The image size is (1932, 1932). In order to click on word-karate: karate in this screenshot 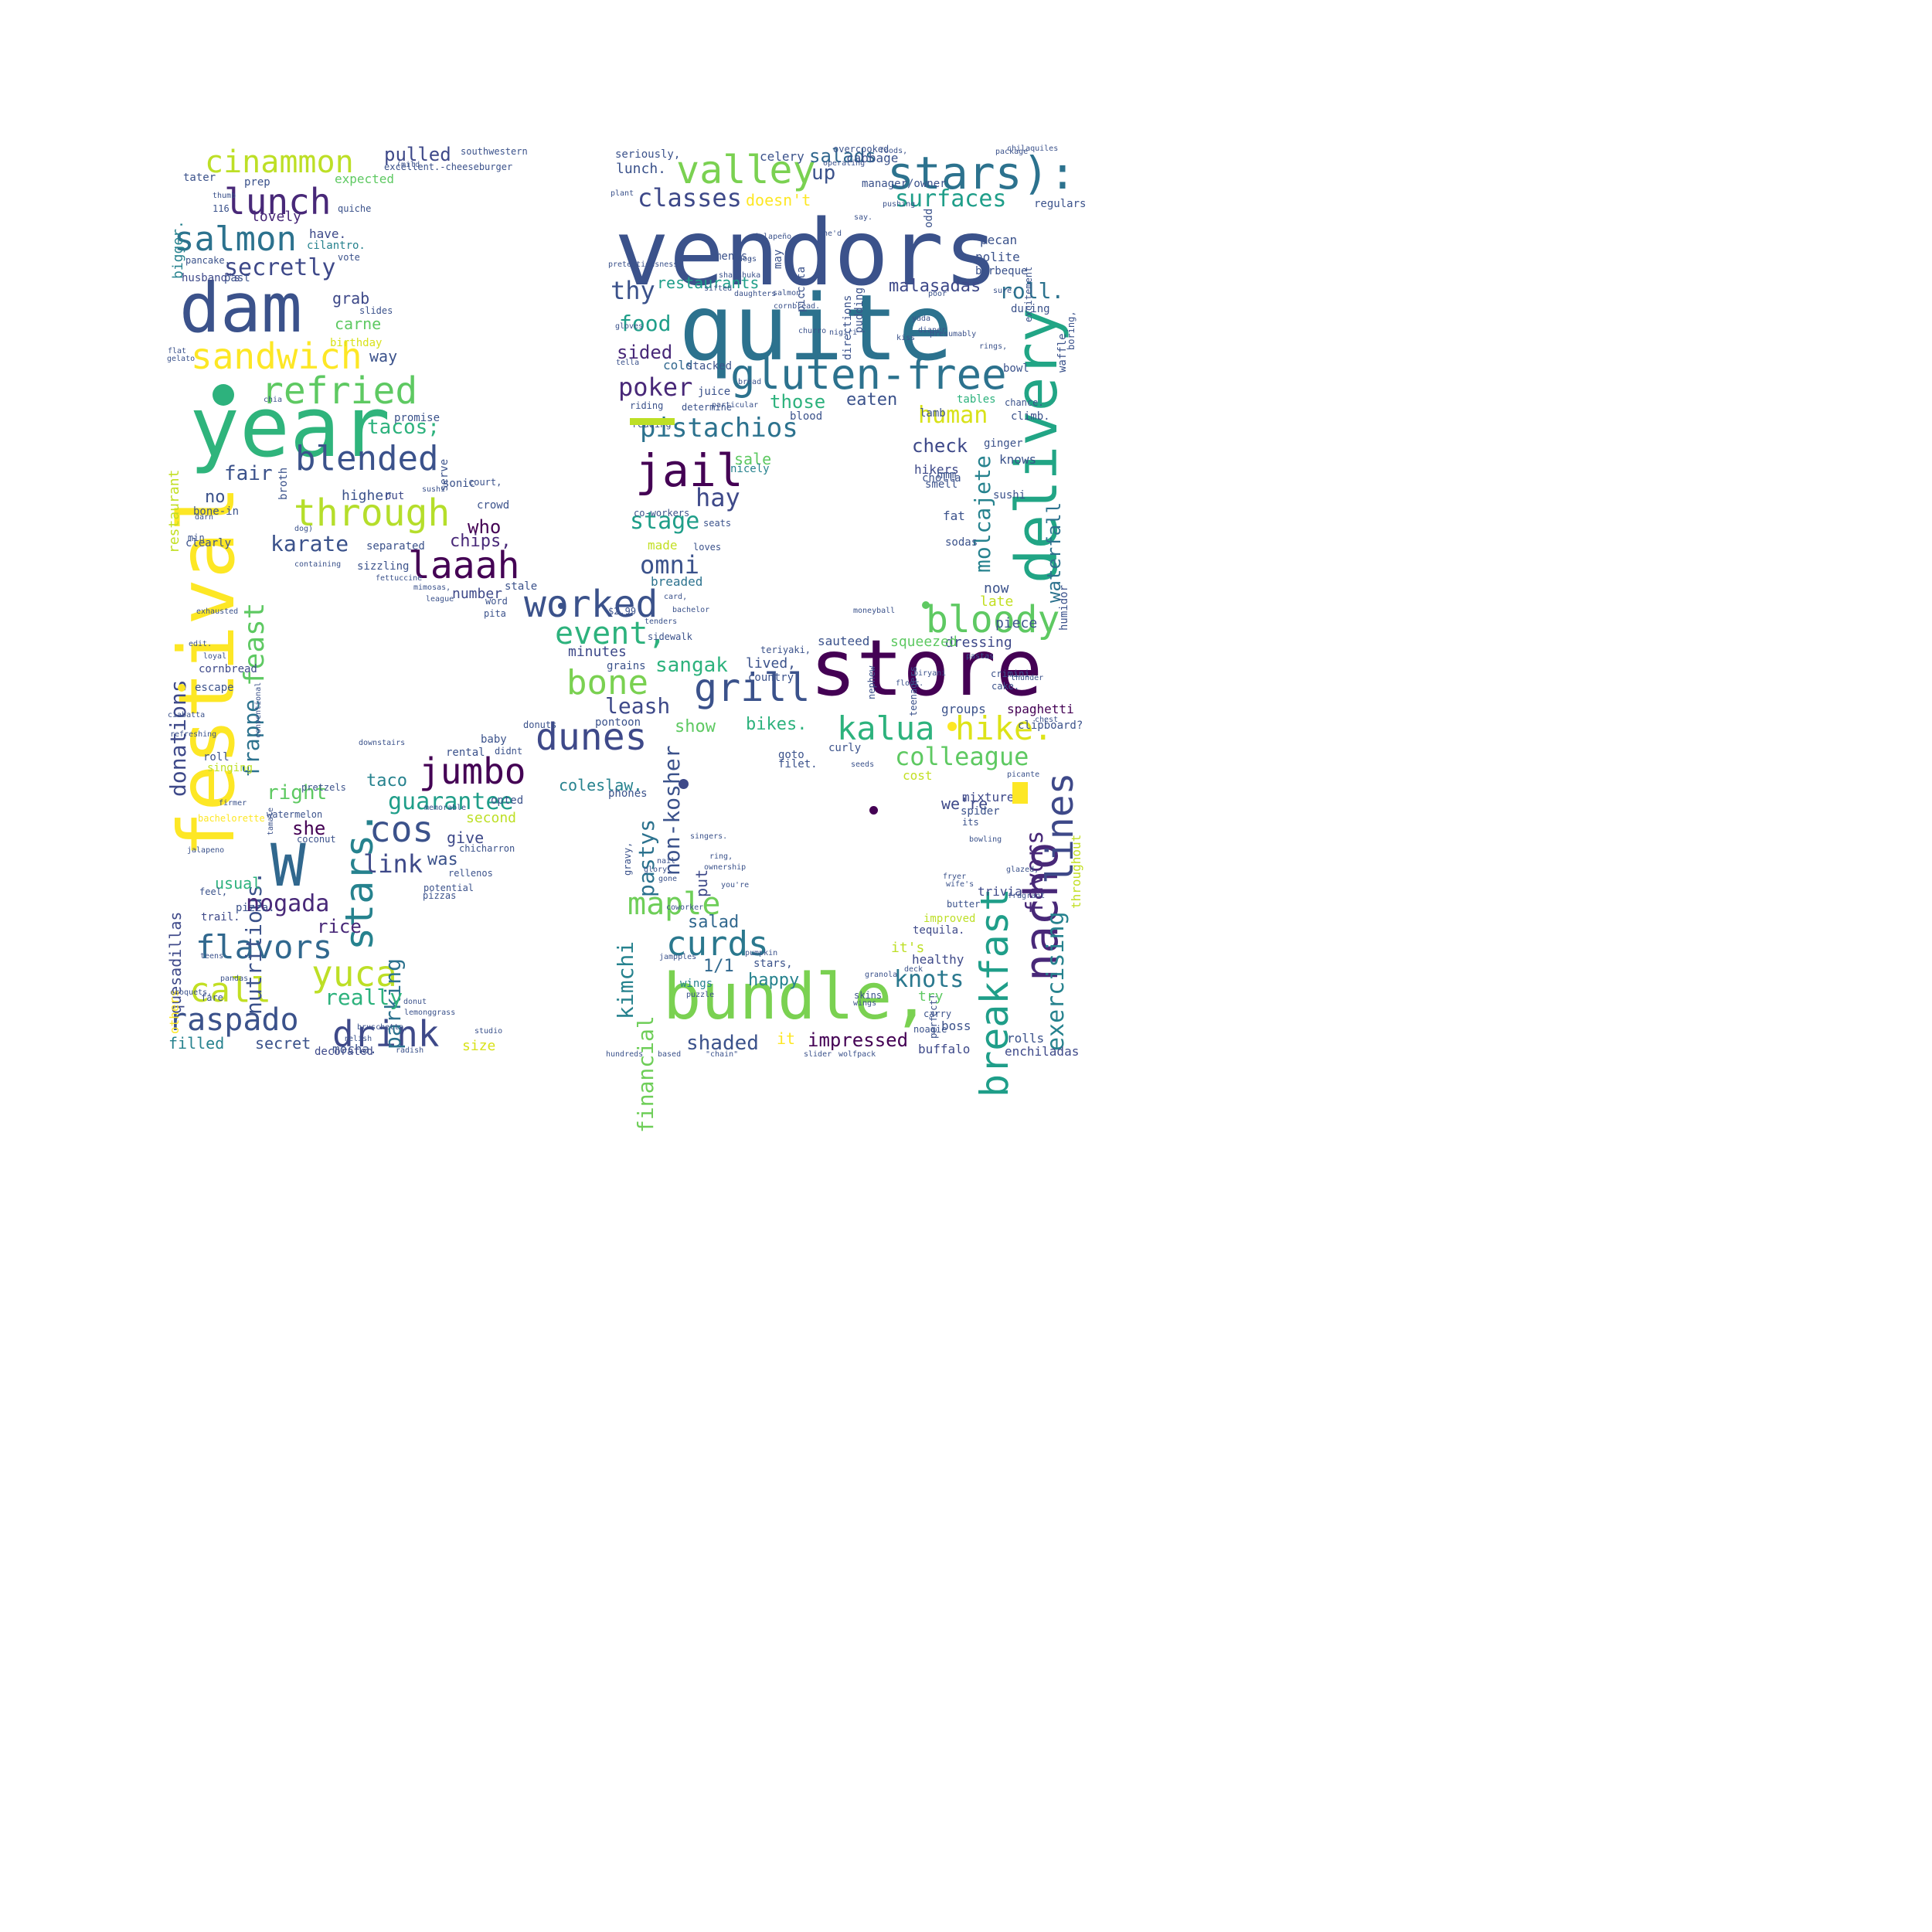, I will do `click(310, 543)`.